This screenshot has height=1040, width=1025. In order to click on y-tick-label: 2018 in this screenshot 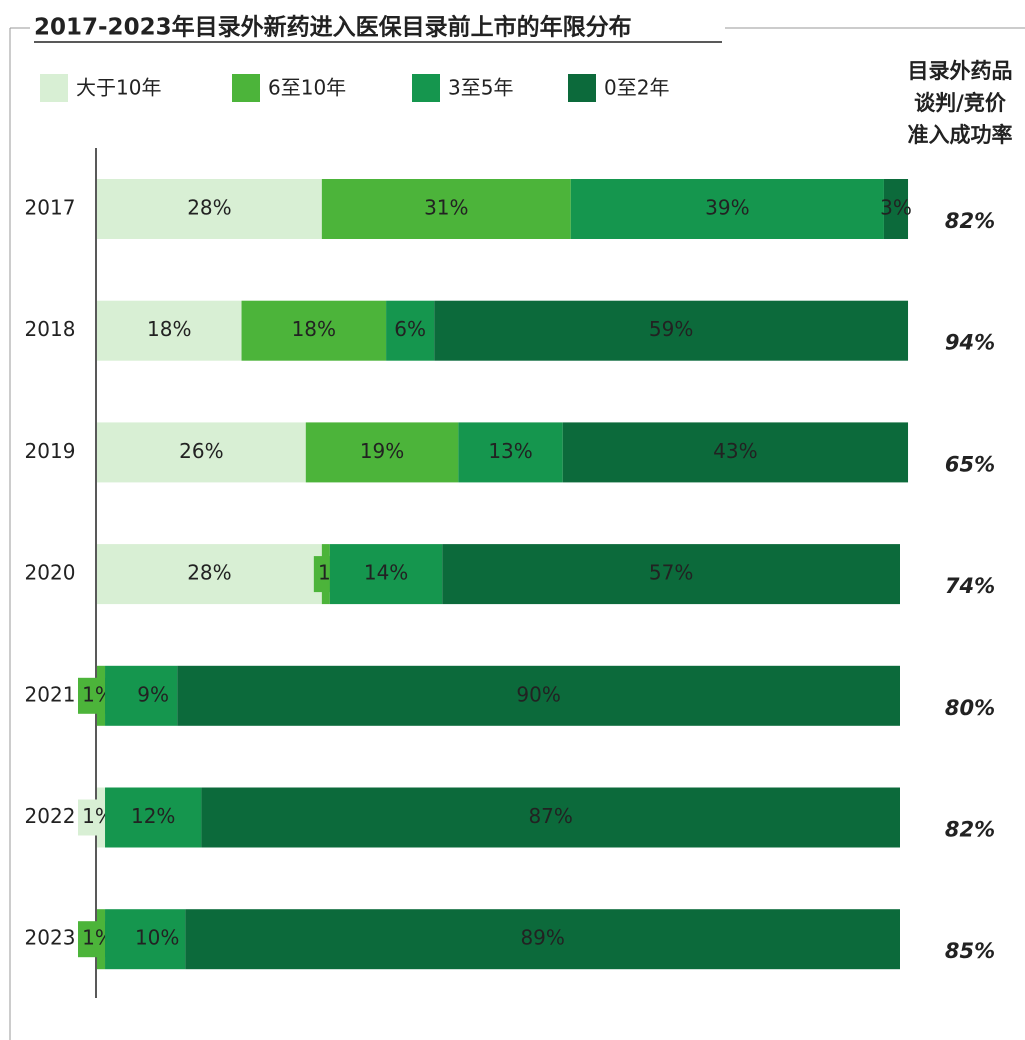, I will do `click(50, 329)`.